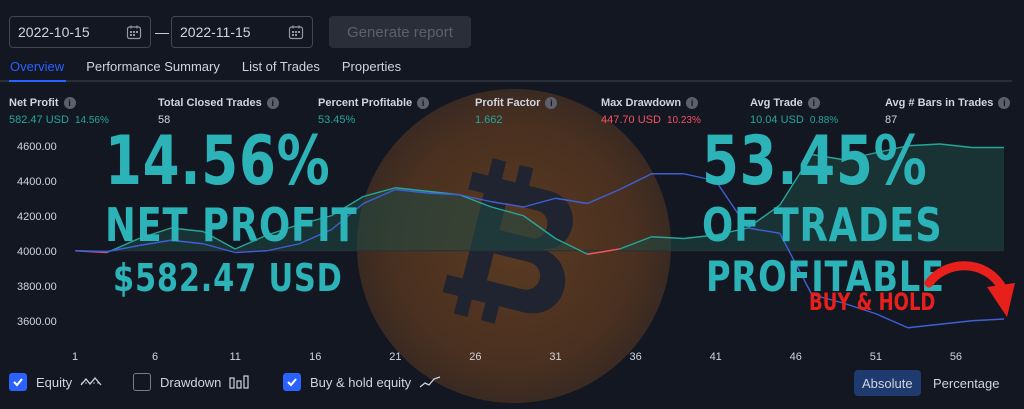 This screenshot has height=409, width=1024. What do you see at coordinates (37, 66) in the screenshot?
I see `tab-overview: Overview` at bounding box center [37, 66].